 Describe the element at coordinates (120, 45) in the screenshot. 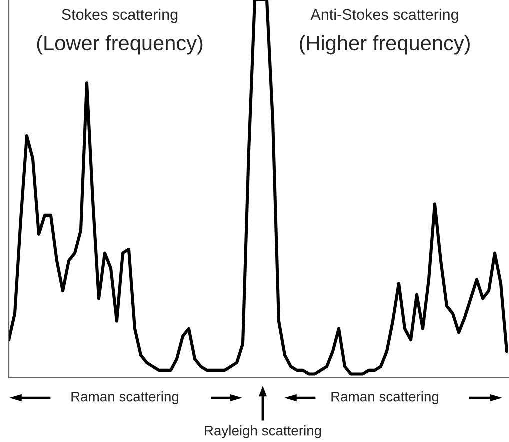

I see `annotation: (Lower frequency)` at that location.